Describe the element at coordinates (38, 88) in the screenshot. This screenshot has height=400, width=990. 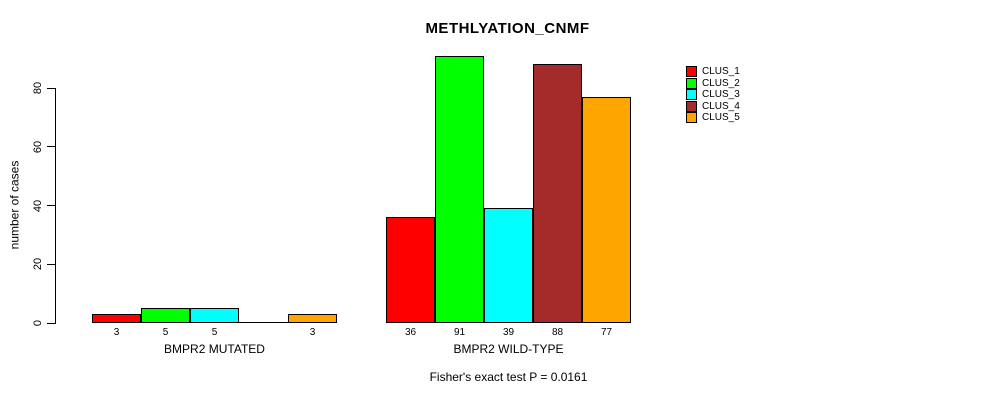
I see `y-axis-tick-label: 80` at that location.